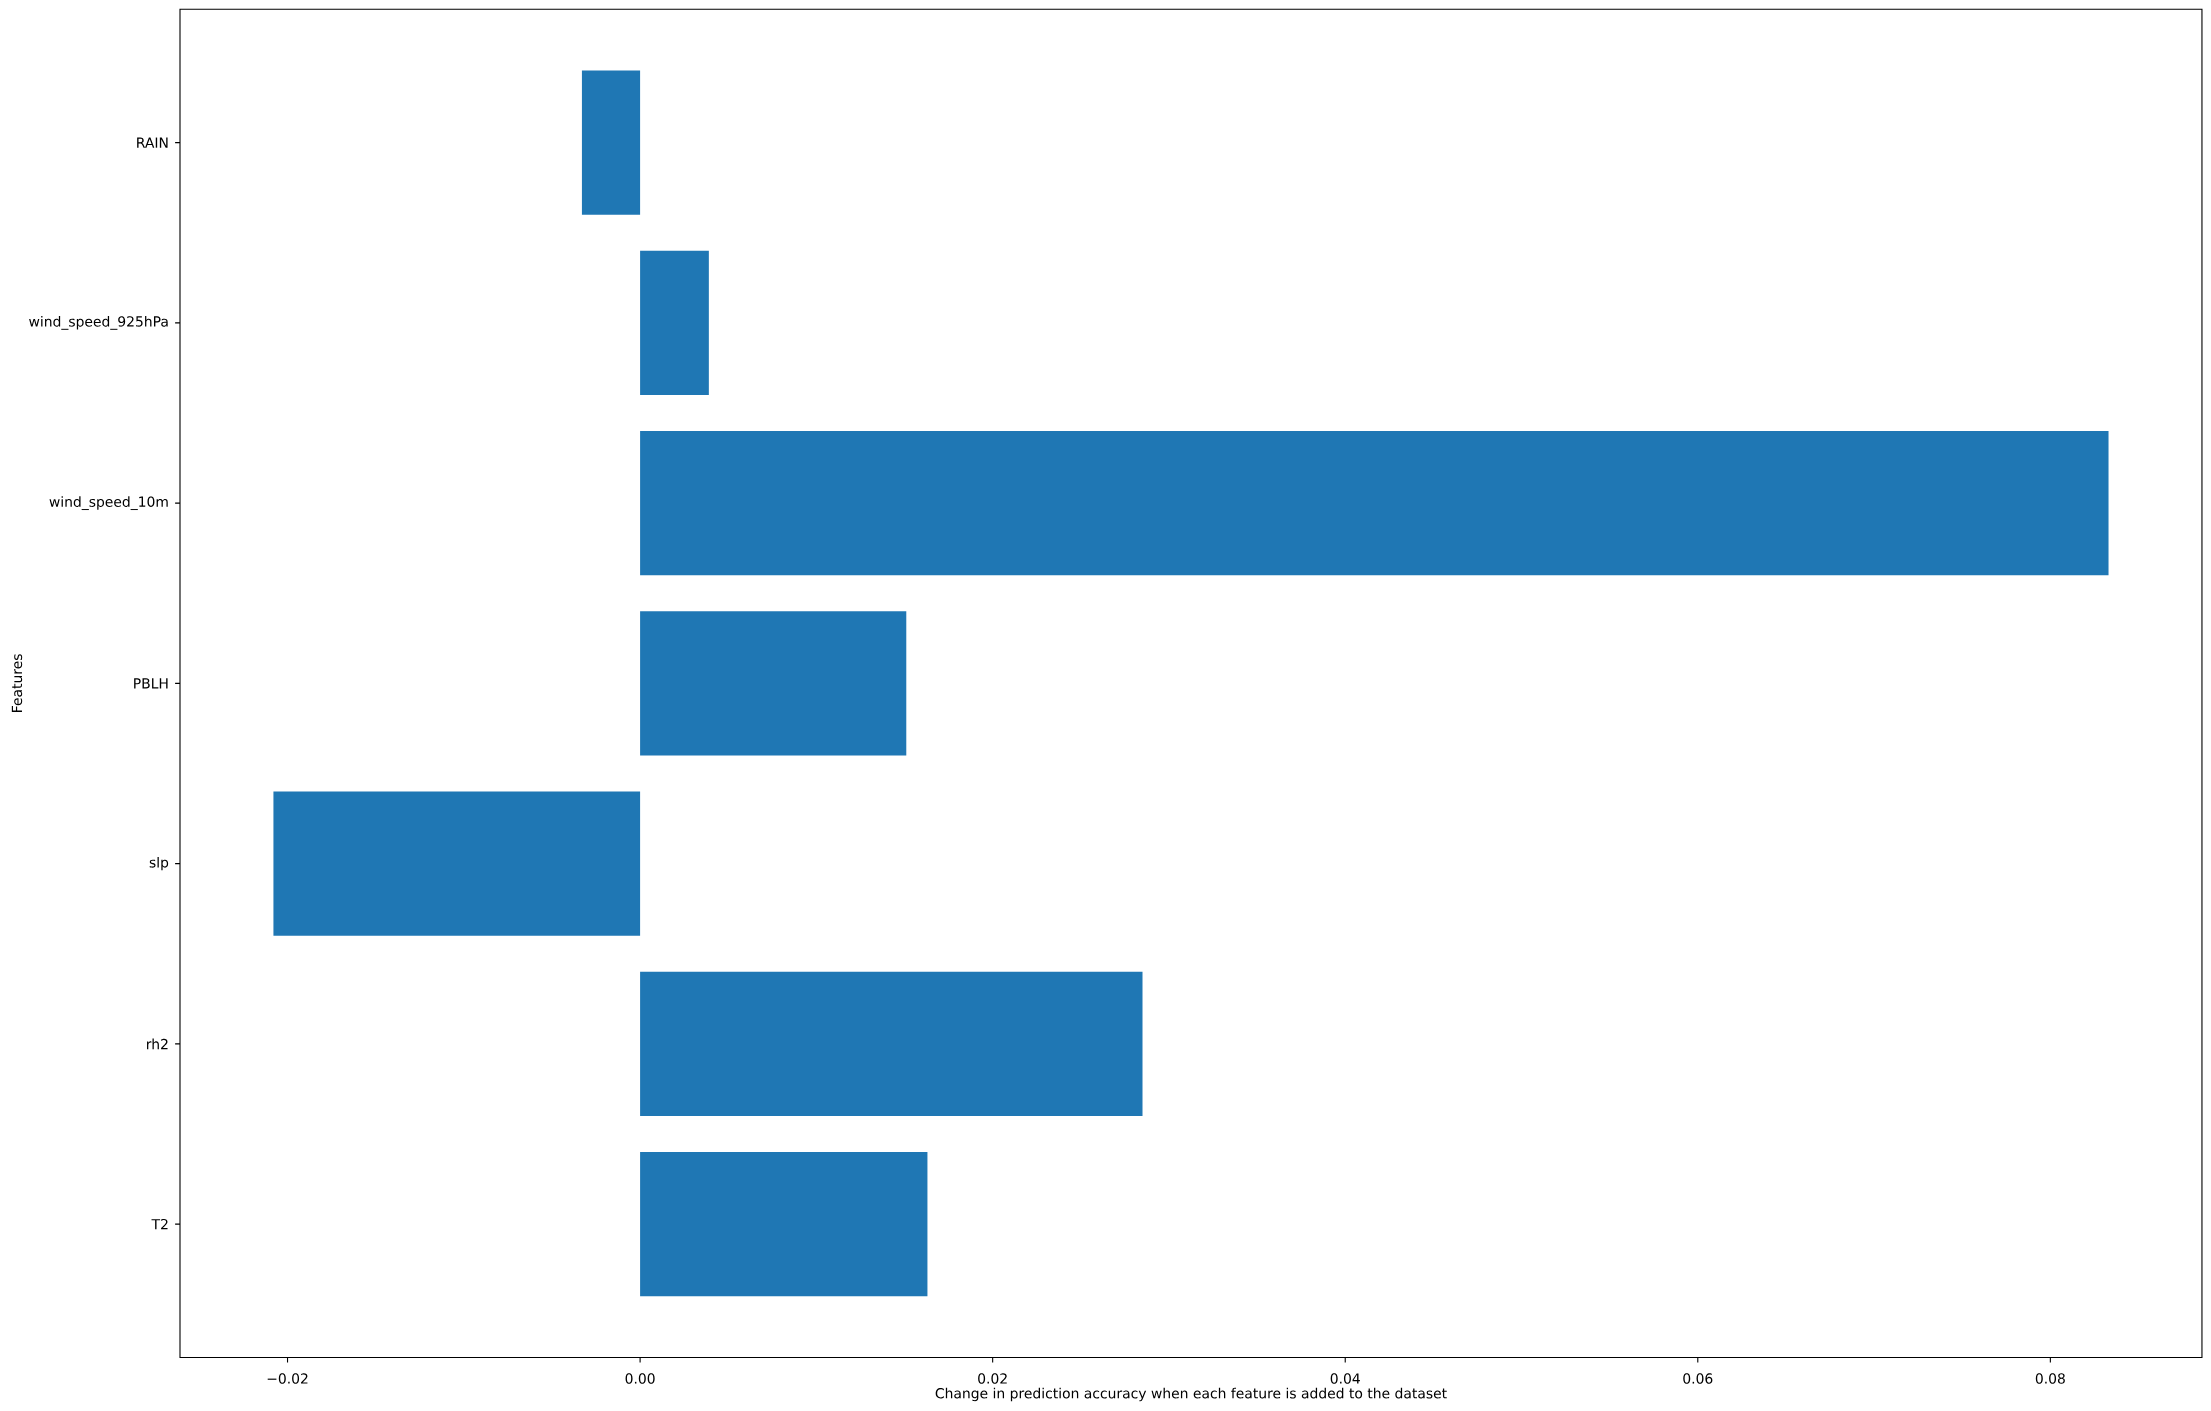 The width and height of the screenshot is (2211, 1411). I want to click on x-tick-label: 0.06, so click(1698, 1378).